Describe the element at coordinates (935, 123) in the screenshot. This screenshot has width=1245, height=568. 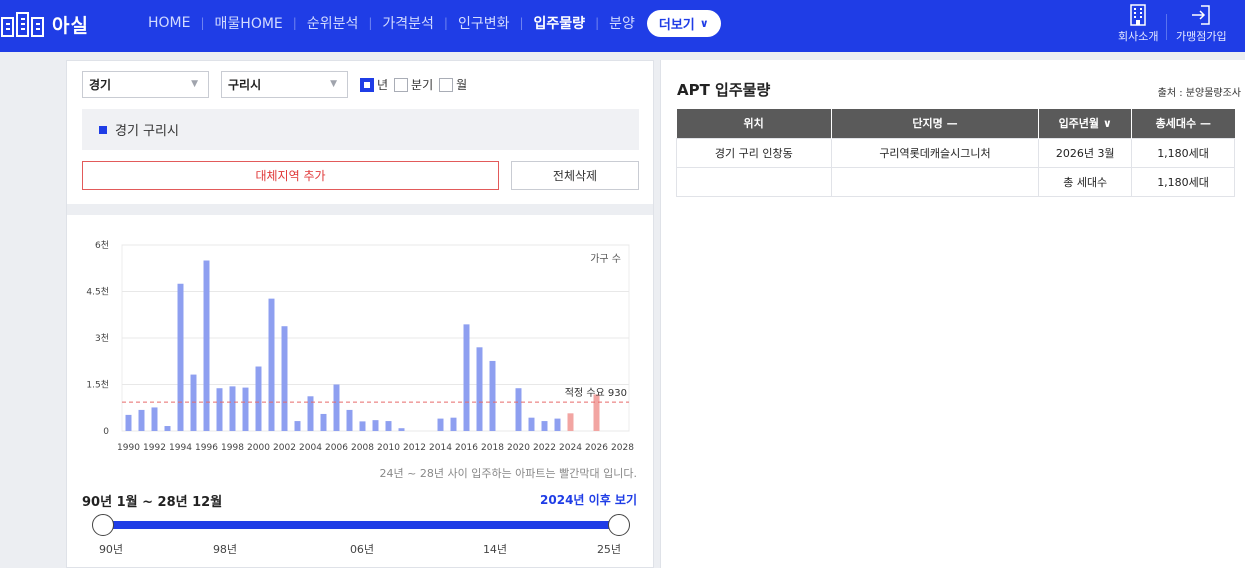
I see `column-header-1: 단지명 —` at that location.